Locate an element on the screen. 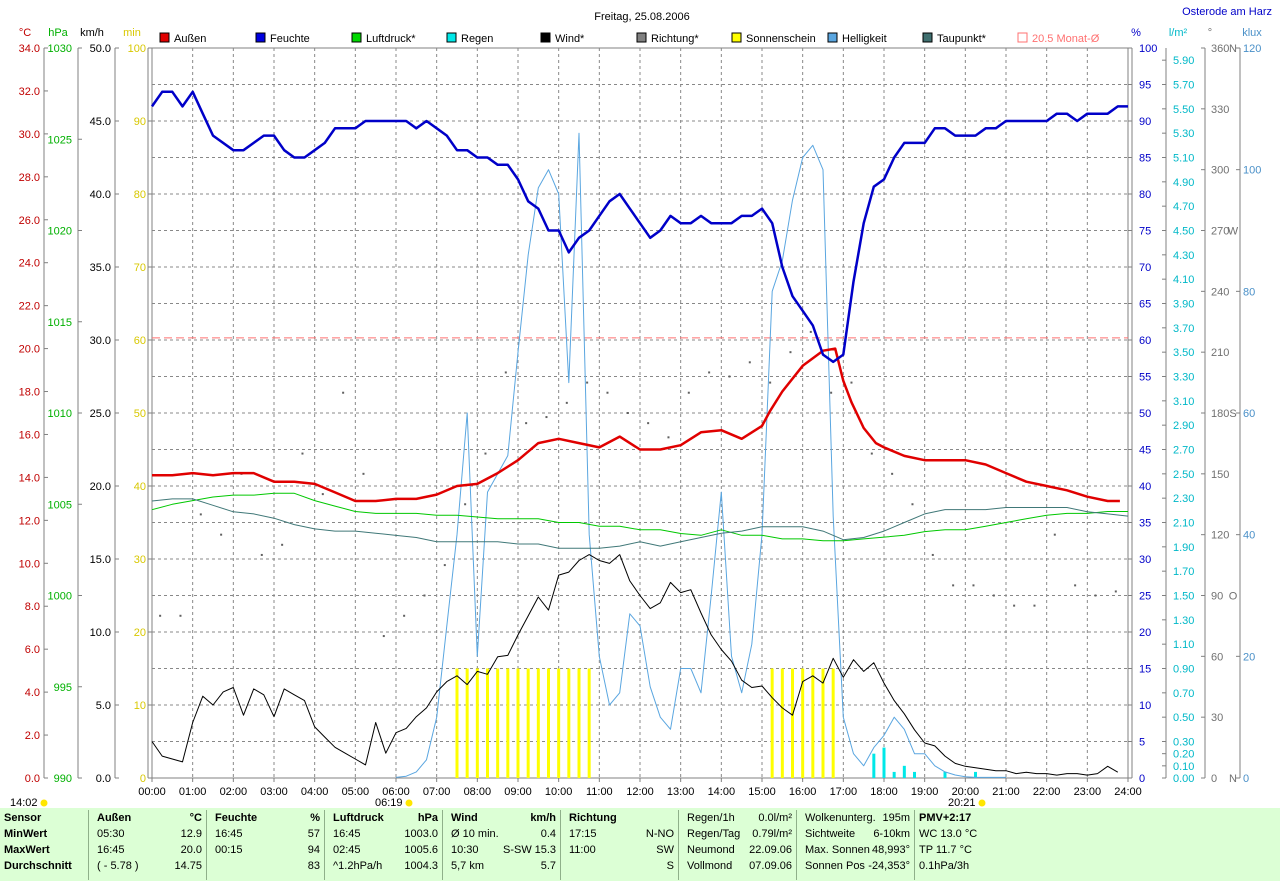 Image resolution: width=1280 pixels, height=881 pixels. axis-tick-label-rain: 1.70 is located at coordinates (1183, 572).